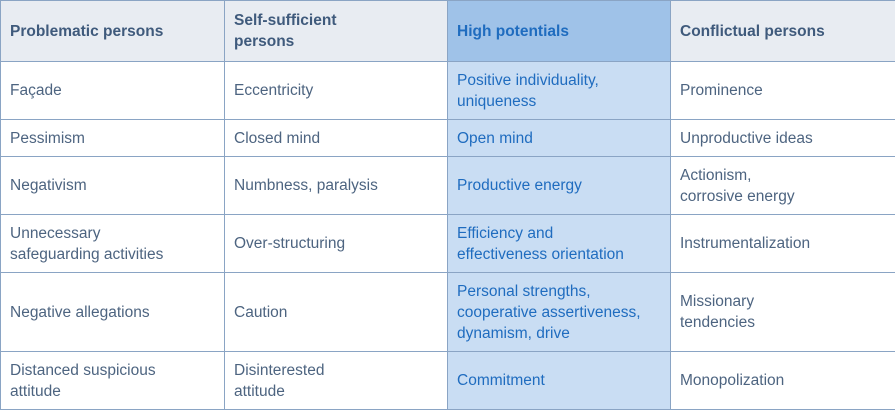 This screenshot has width=895, height=413. What do you see at coordinates (559, 243) in the screenshot?
I see `table-cell: Efficiency and effectiveness orientation` at bounding box center [559, 243].